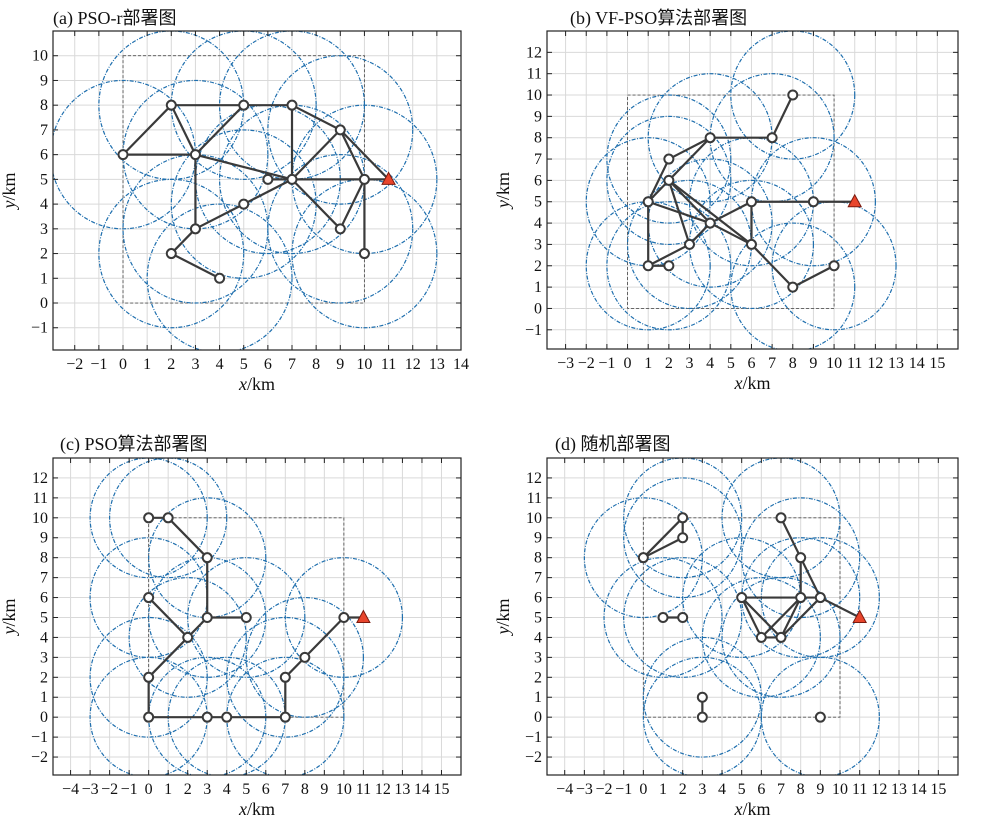 The height and width of the screenshot is (819, 986). I want to click on panel-title: (d) 随机部署图, so click(613, 444).